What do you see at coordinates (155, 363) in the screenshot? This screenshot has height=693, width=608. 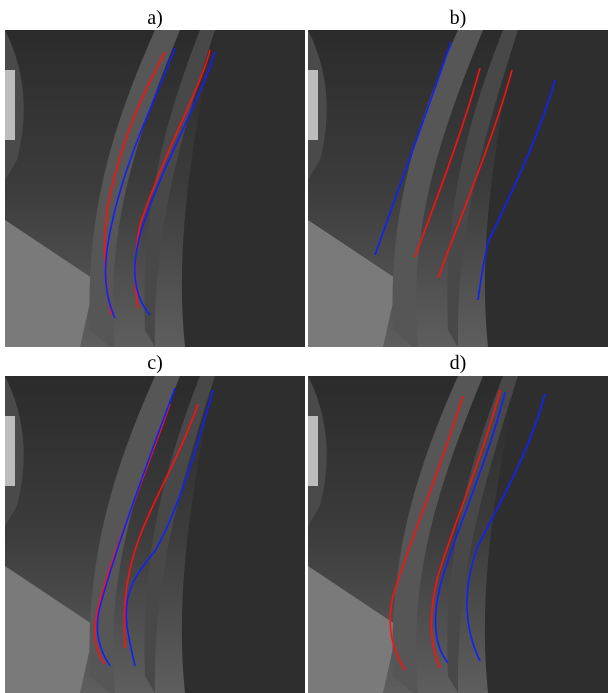 I see `panel-c-caption: c)` at bounding box center [155, 363].